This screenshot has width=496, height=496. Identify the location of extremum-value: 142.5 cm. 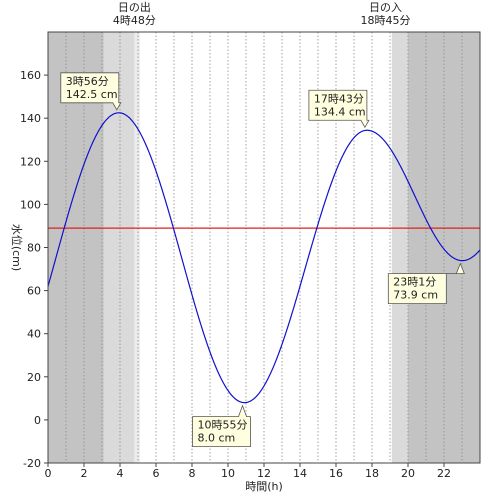
(92, 94).